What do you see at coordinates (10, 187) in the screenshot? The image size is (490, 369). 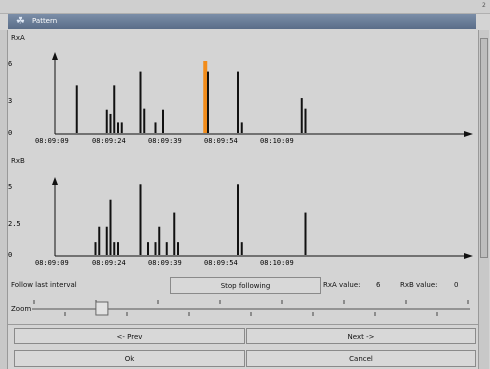 I see `y-tick: 5` at bounding box center [10, 187].